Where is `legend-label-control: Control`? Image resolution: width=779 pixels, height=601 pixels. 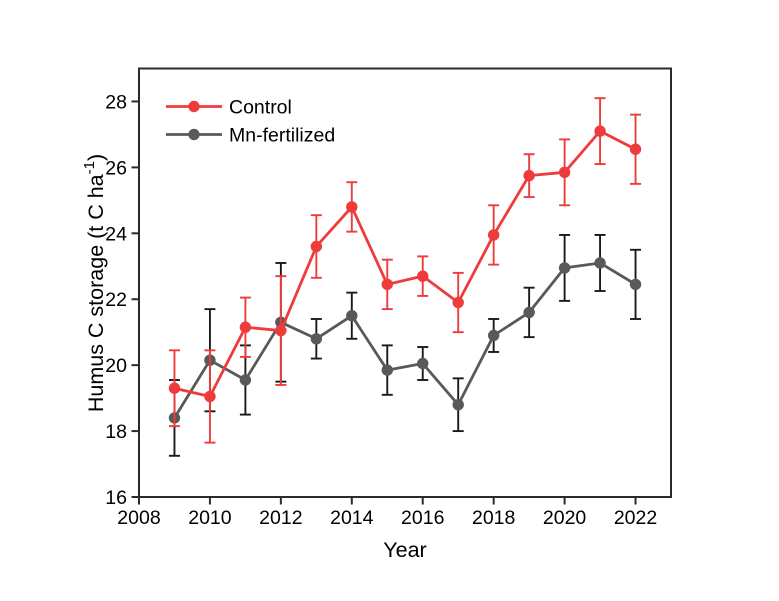
legend-label-control: Control is located at coordinates (260, 108).